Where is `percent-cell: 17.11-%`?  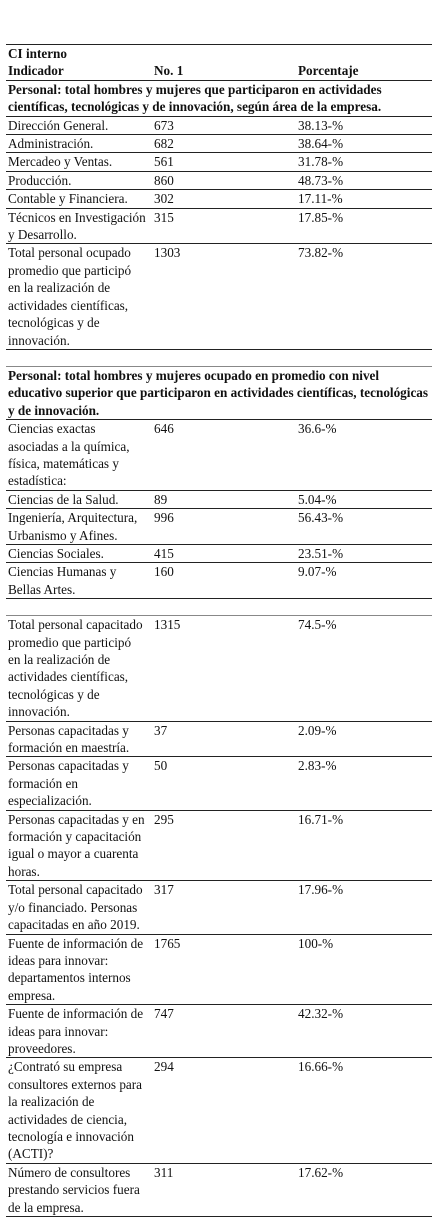 percent-cell: 17.11-% is located at coordinates (361, 199).